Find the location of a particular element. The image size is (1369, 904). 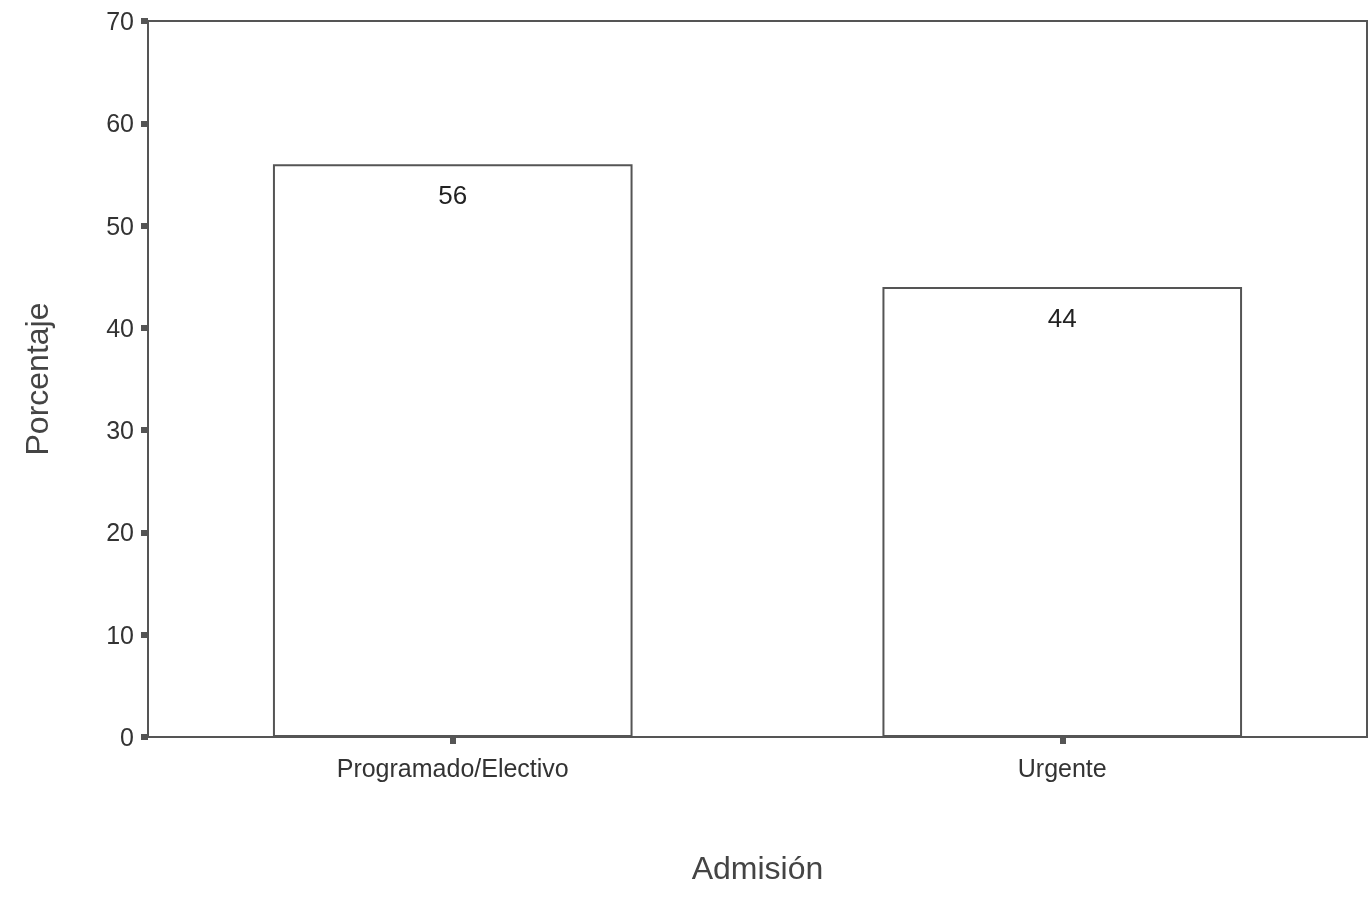

y-tick-label: 50 is located at coordinates (120, 225).